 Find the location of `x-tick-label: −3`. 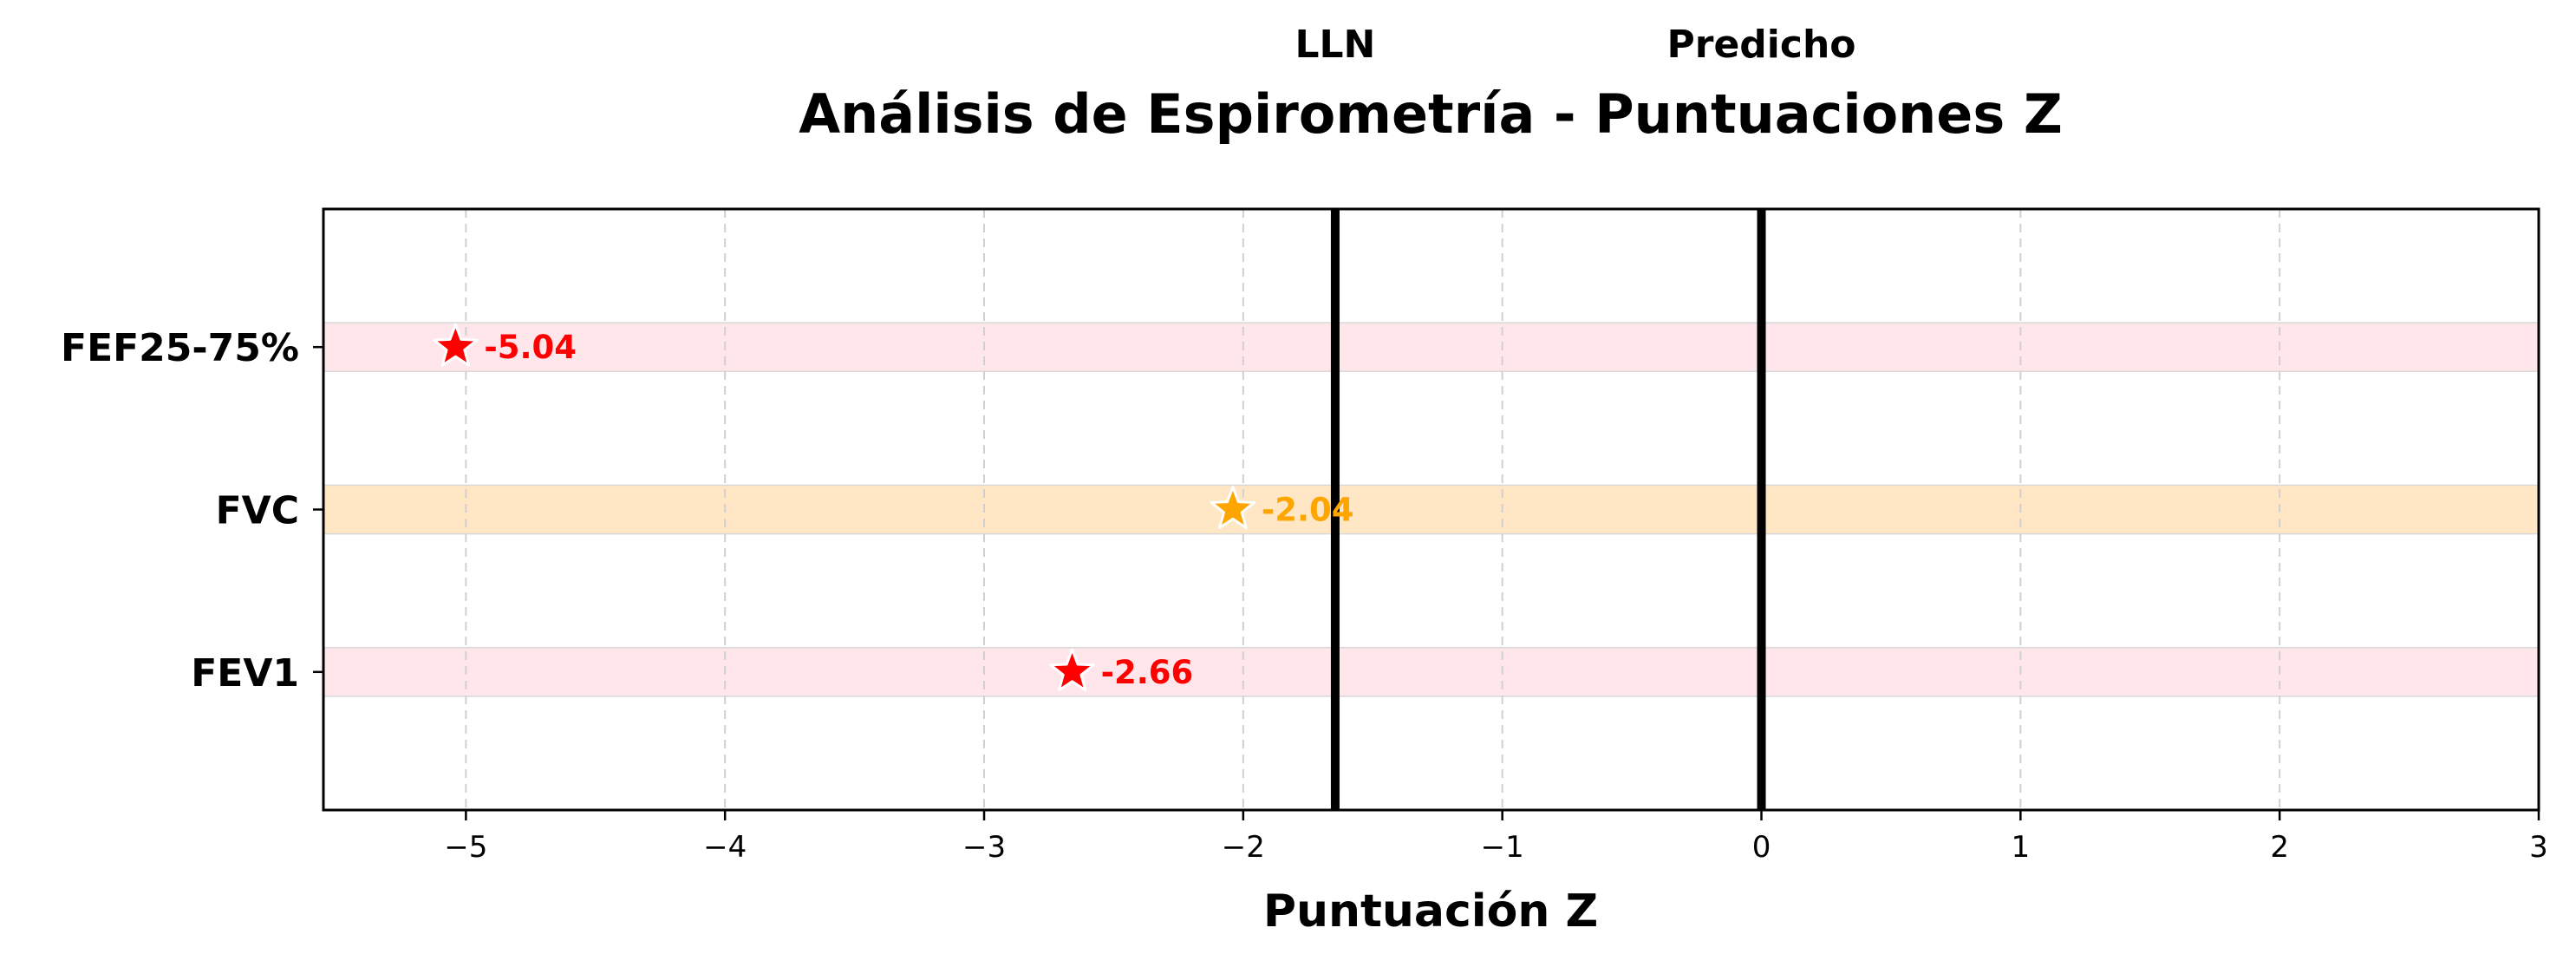

x-tick-label: −3 is located at coordinates (984, 847).